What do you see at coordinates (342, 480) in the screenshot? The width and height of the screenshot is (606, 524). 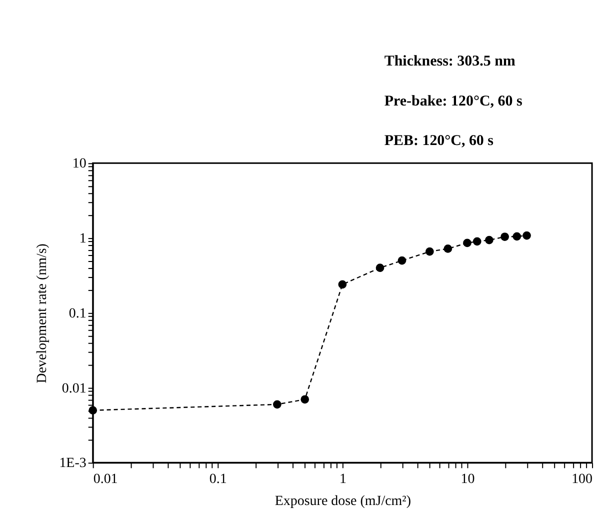 I see `x-tick-label: 1` at bounding box center [342, 480].